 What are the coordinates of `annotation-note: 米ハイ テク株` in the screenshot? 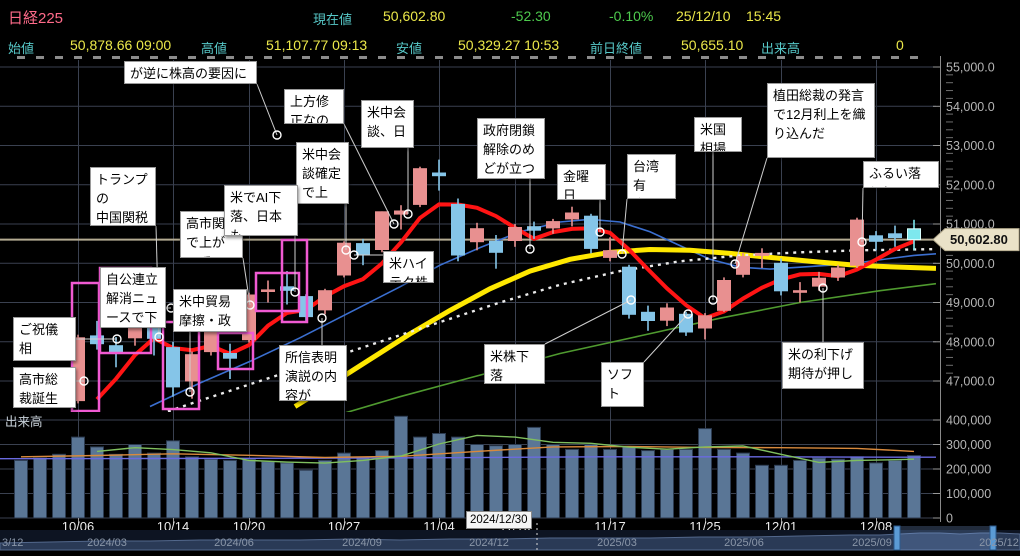 It's located at (408, 267).